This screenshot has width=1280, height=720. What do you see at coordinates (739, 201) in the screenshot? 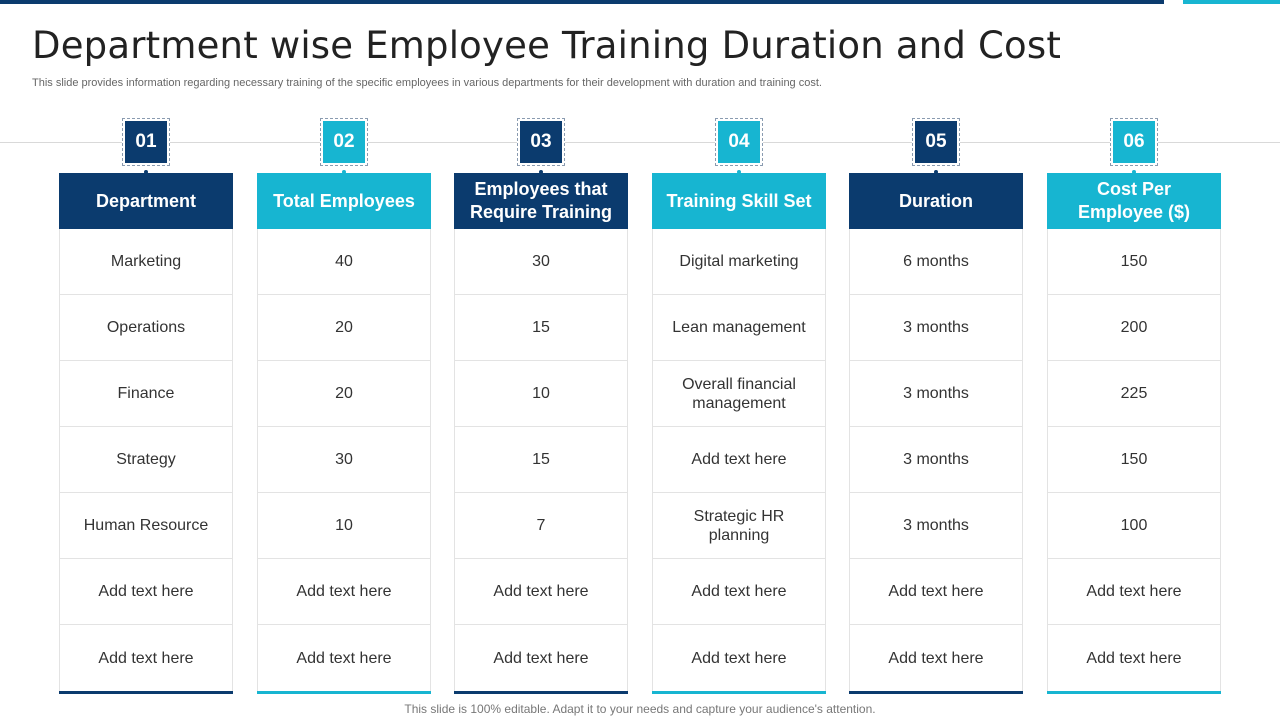
I see `column-header: Training Skill Set` at bounding box center [739, 201].